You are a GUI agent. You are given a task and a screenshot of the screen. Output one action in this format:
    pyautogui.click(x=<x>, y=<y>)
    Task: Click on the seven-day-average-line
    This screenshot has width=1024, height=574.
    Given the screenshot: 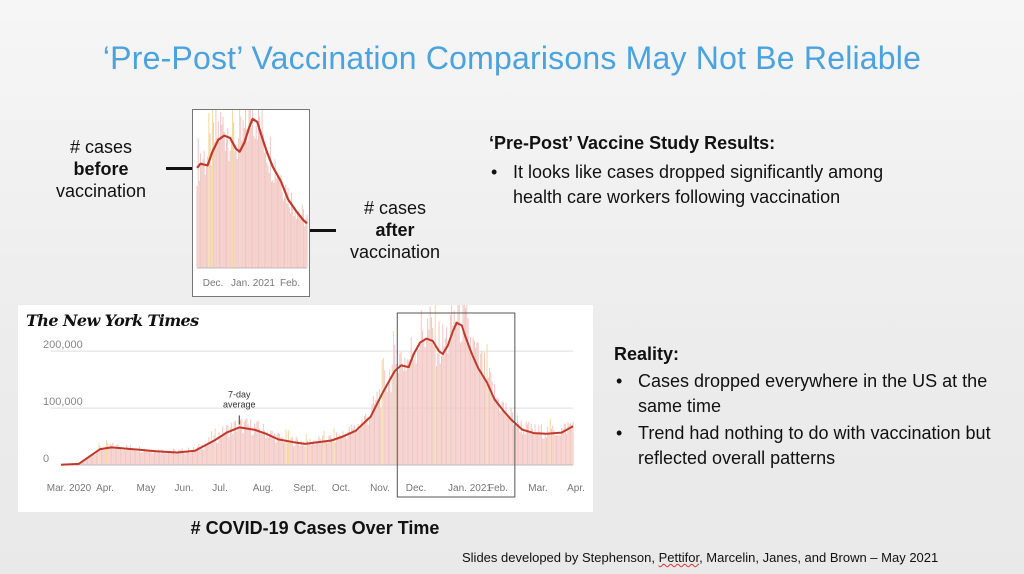 What is the action you would take?
    pyautogui.click(x=252, y=171)
    